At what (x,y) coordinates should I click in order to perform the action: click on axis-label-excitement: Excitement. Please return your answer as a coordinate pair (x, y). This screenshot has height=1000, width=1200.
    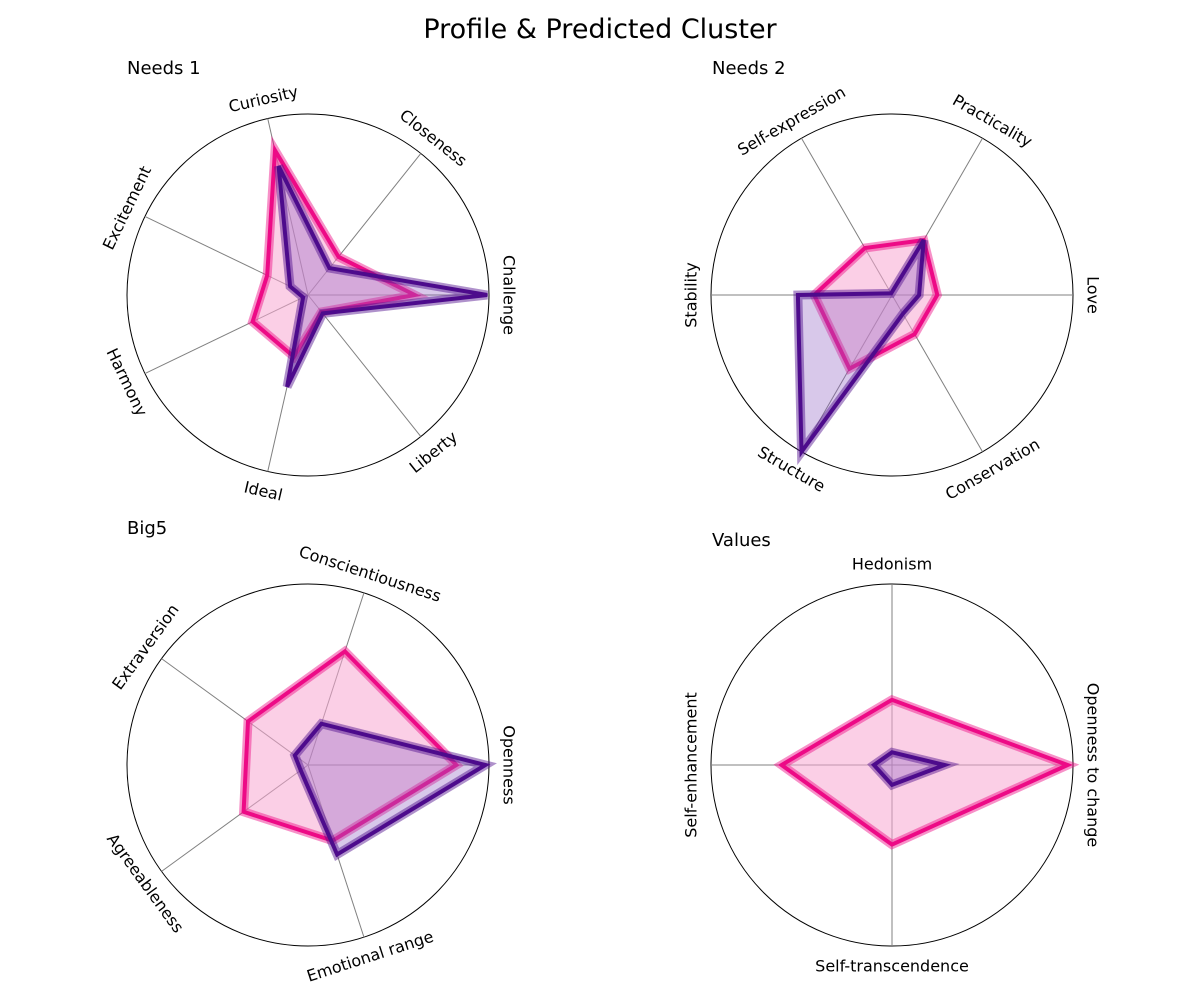
    Looking at the image, I should click on (127, 208).